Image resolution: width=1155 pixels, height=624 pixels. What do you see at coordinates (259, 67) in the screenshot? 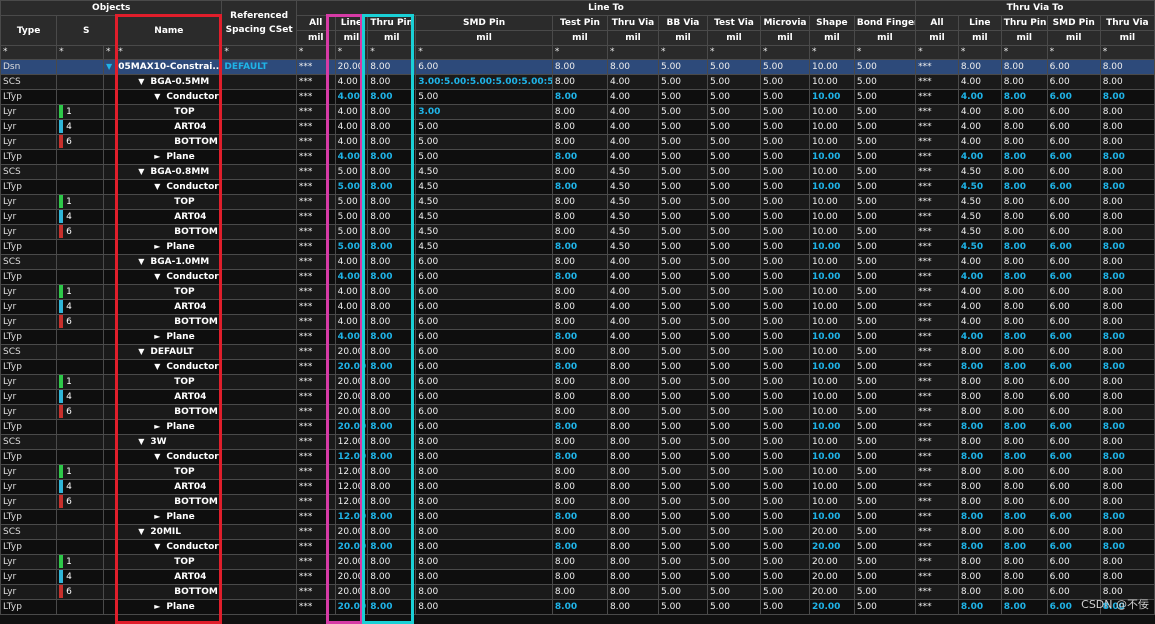
I see `referenced-cset-cell: DEFAULT` at bounding box center [259, 67].